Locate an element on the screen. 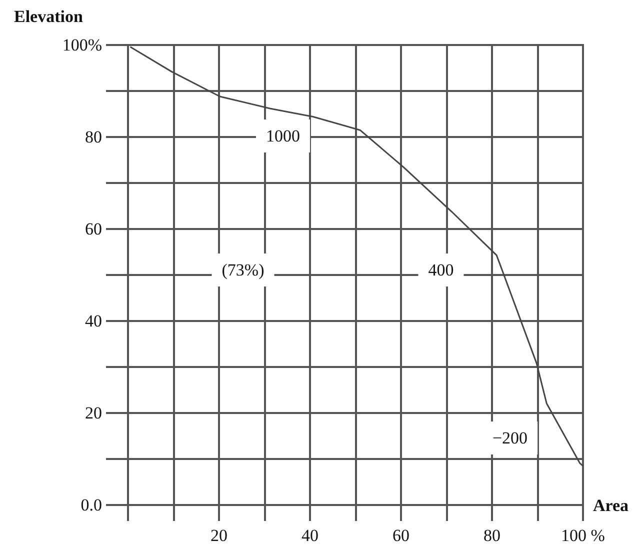 The height and width of the screenshot is (559, 639). x-tick-label: 40 is located at coordinates (310, 535).